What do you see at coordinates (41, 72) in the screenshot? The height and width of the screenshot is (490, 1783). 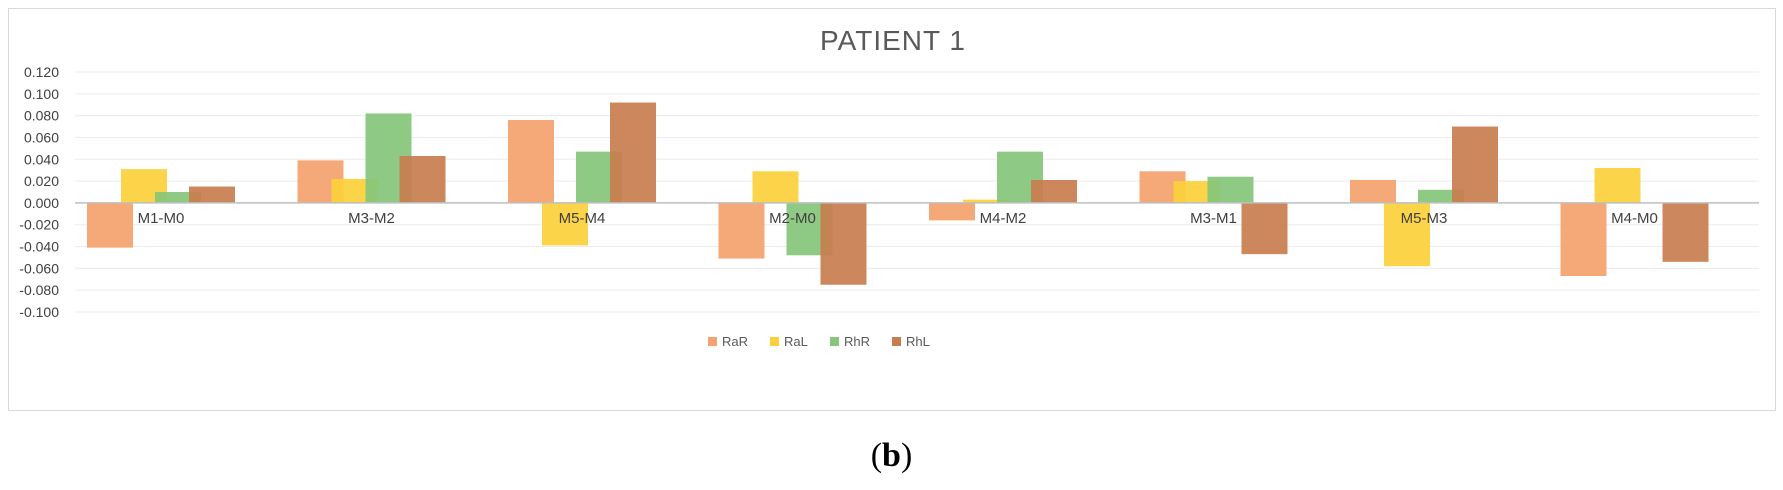 I see `y-tick-label: 0.120` at bounding box center [41, 72].